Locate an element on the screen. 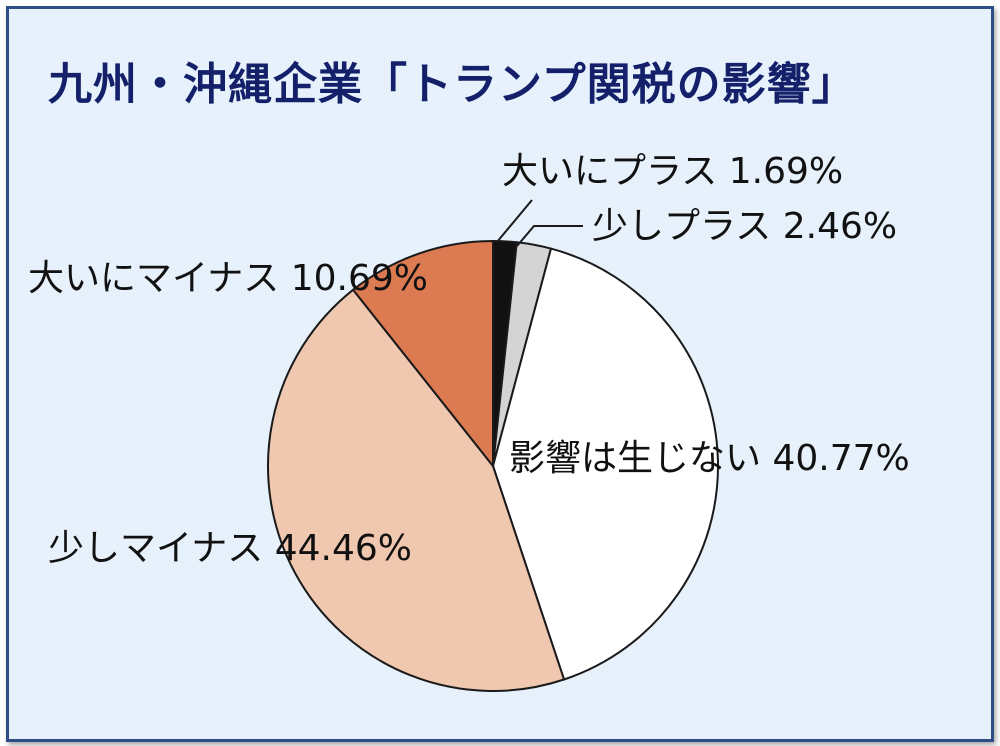 The image size is (1000, 746). slice-label: 影響は生じない 40.77% is located at coordinates (709, 458).